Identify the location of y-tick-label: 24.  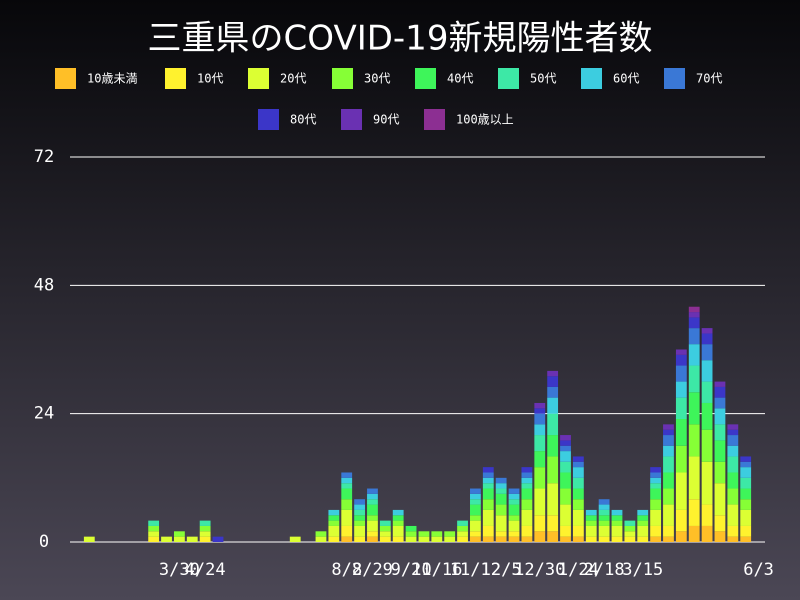
(44, 414).